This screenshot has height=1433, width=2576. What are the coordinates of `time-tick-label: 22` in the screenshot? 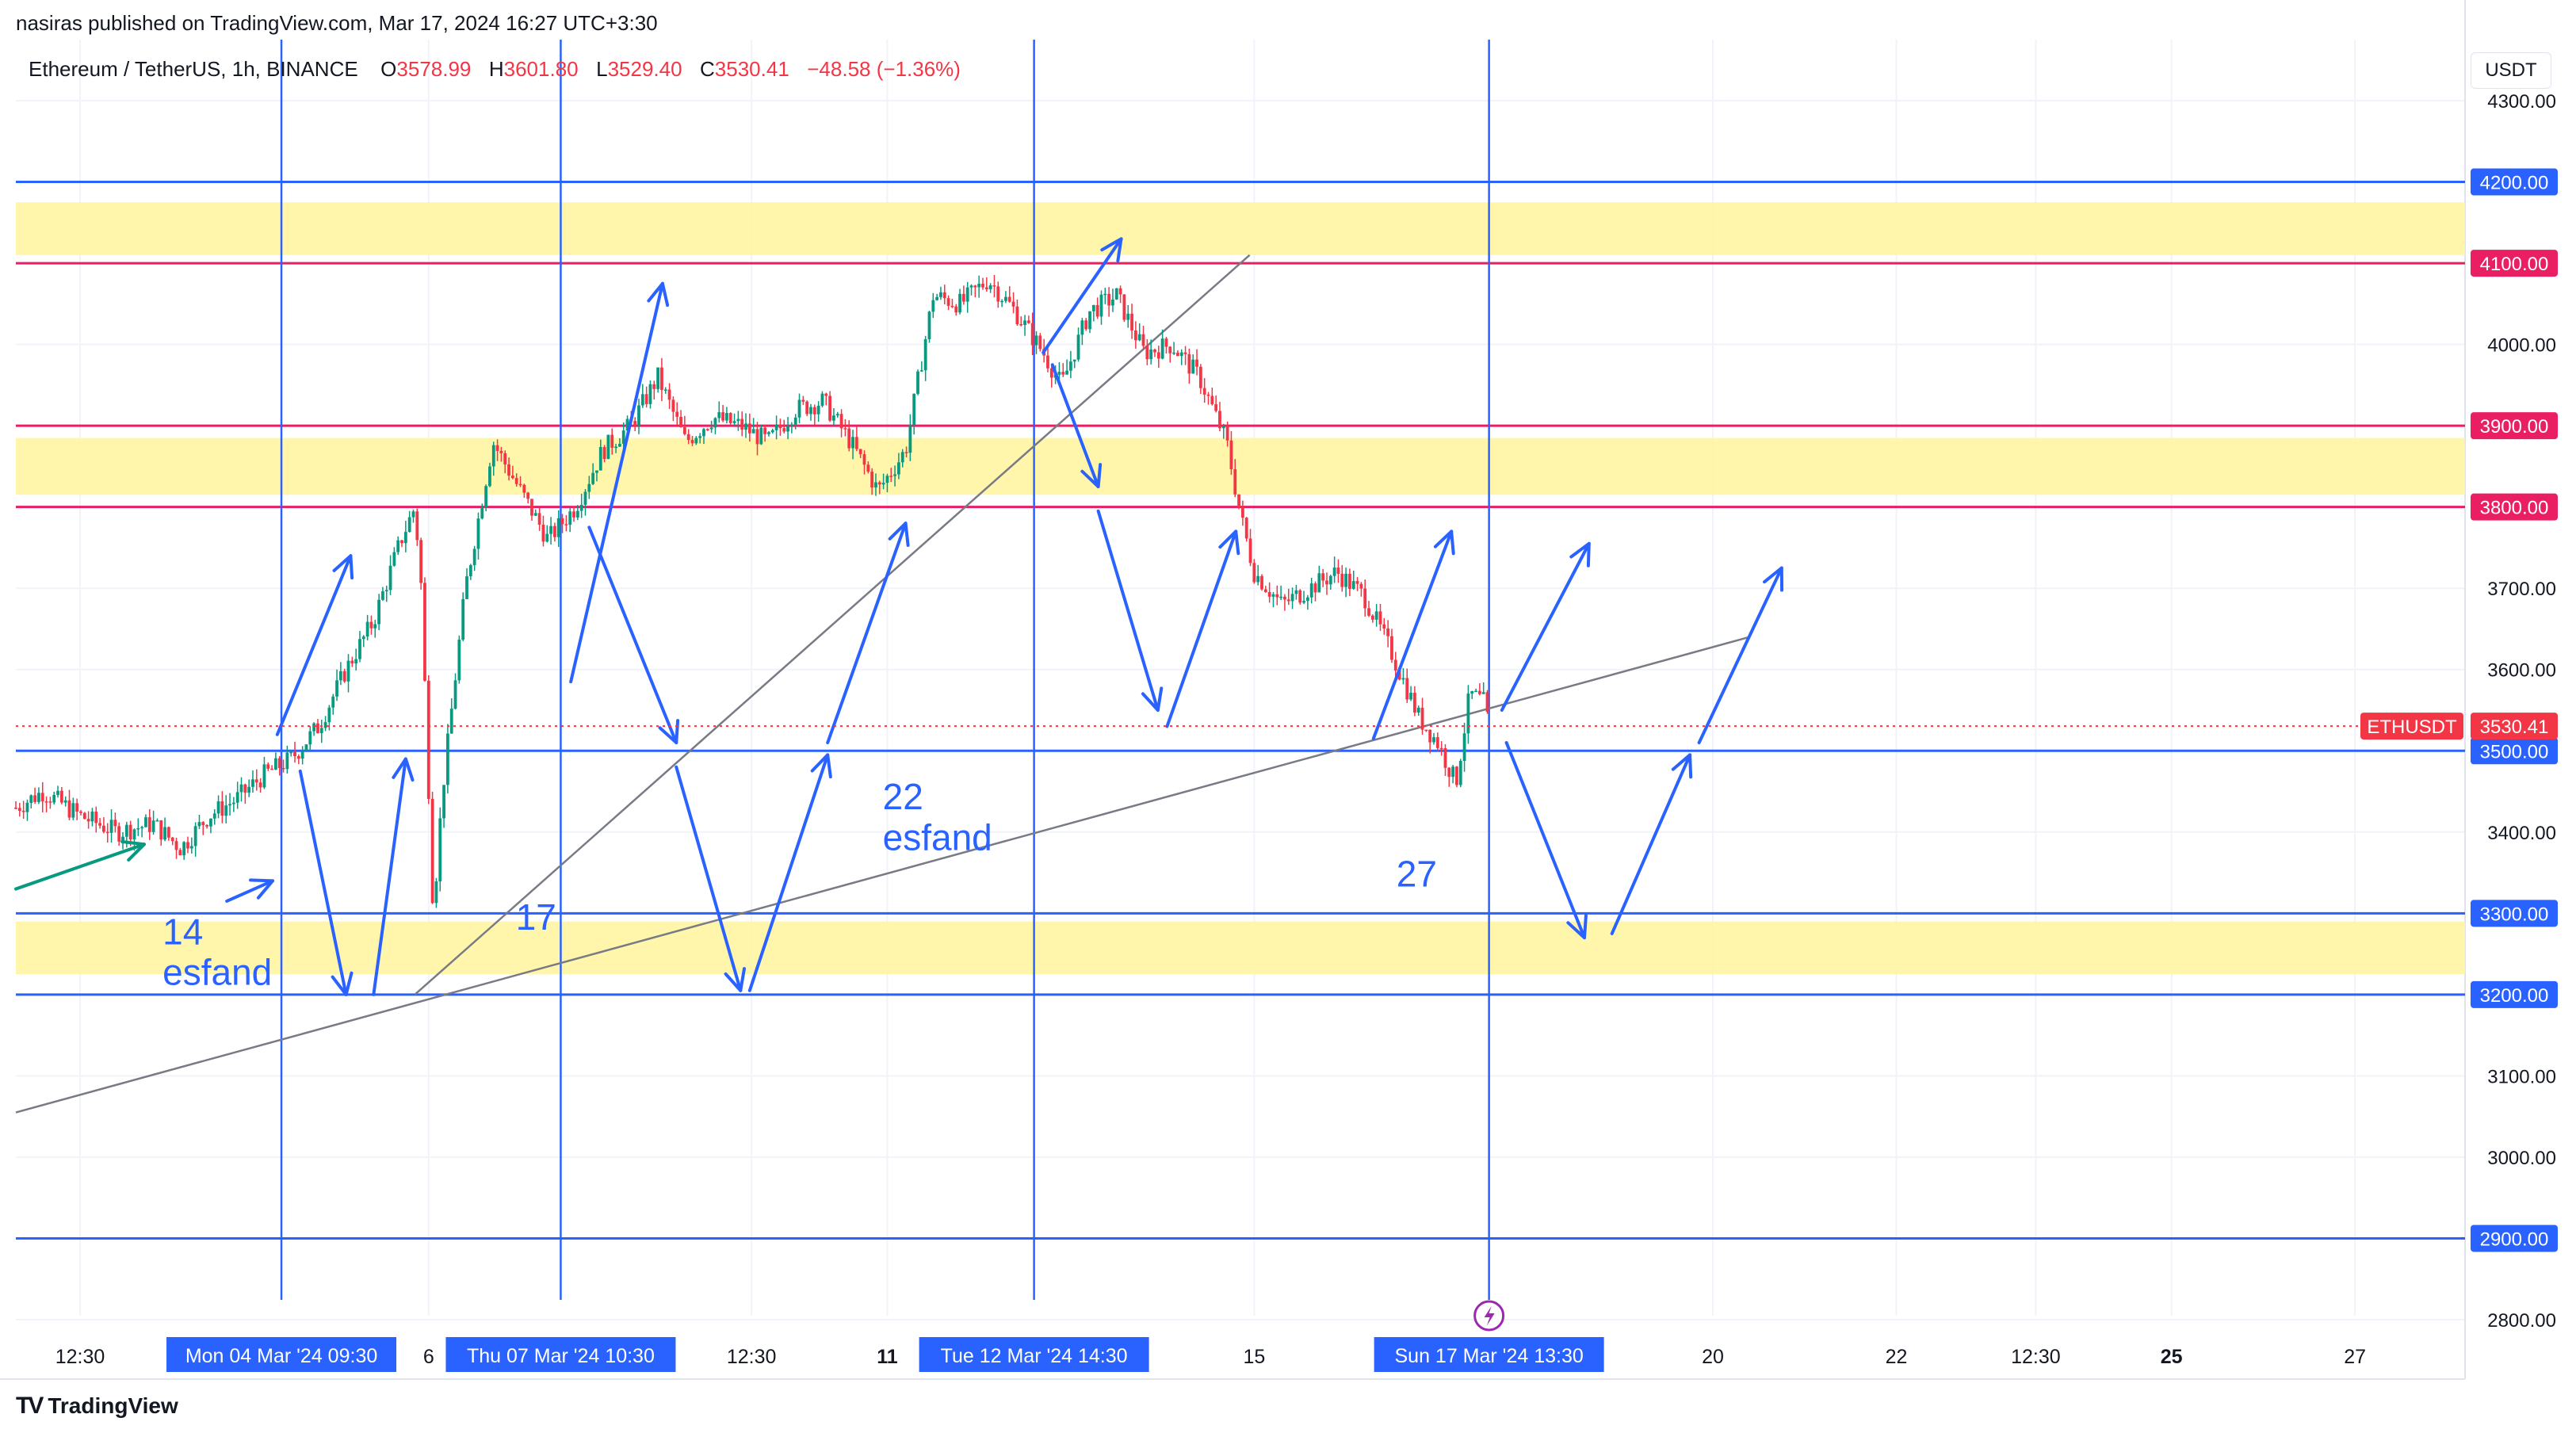 It's located at (1897, 1357).